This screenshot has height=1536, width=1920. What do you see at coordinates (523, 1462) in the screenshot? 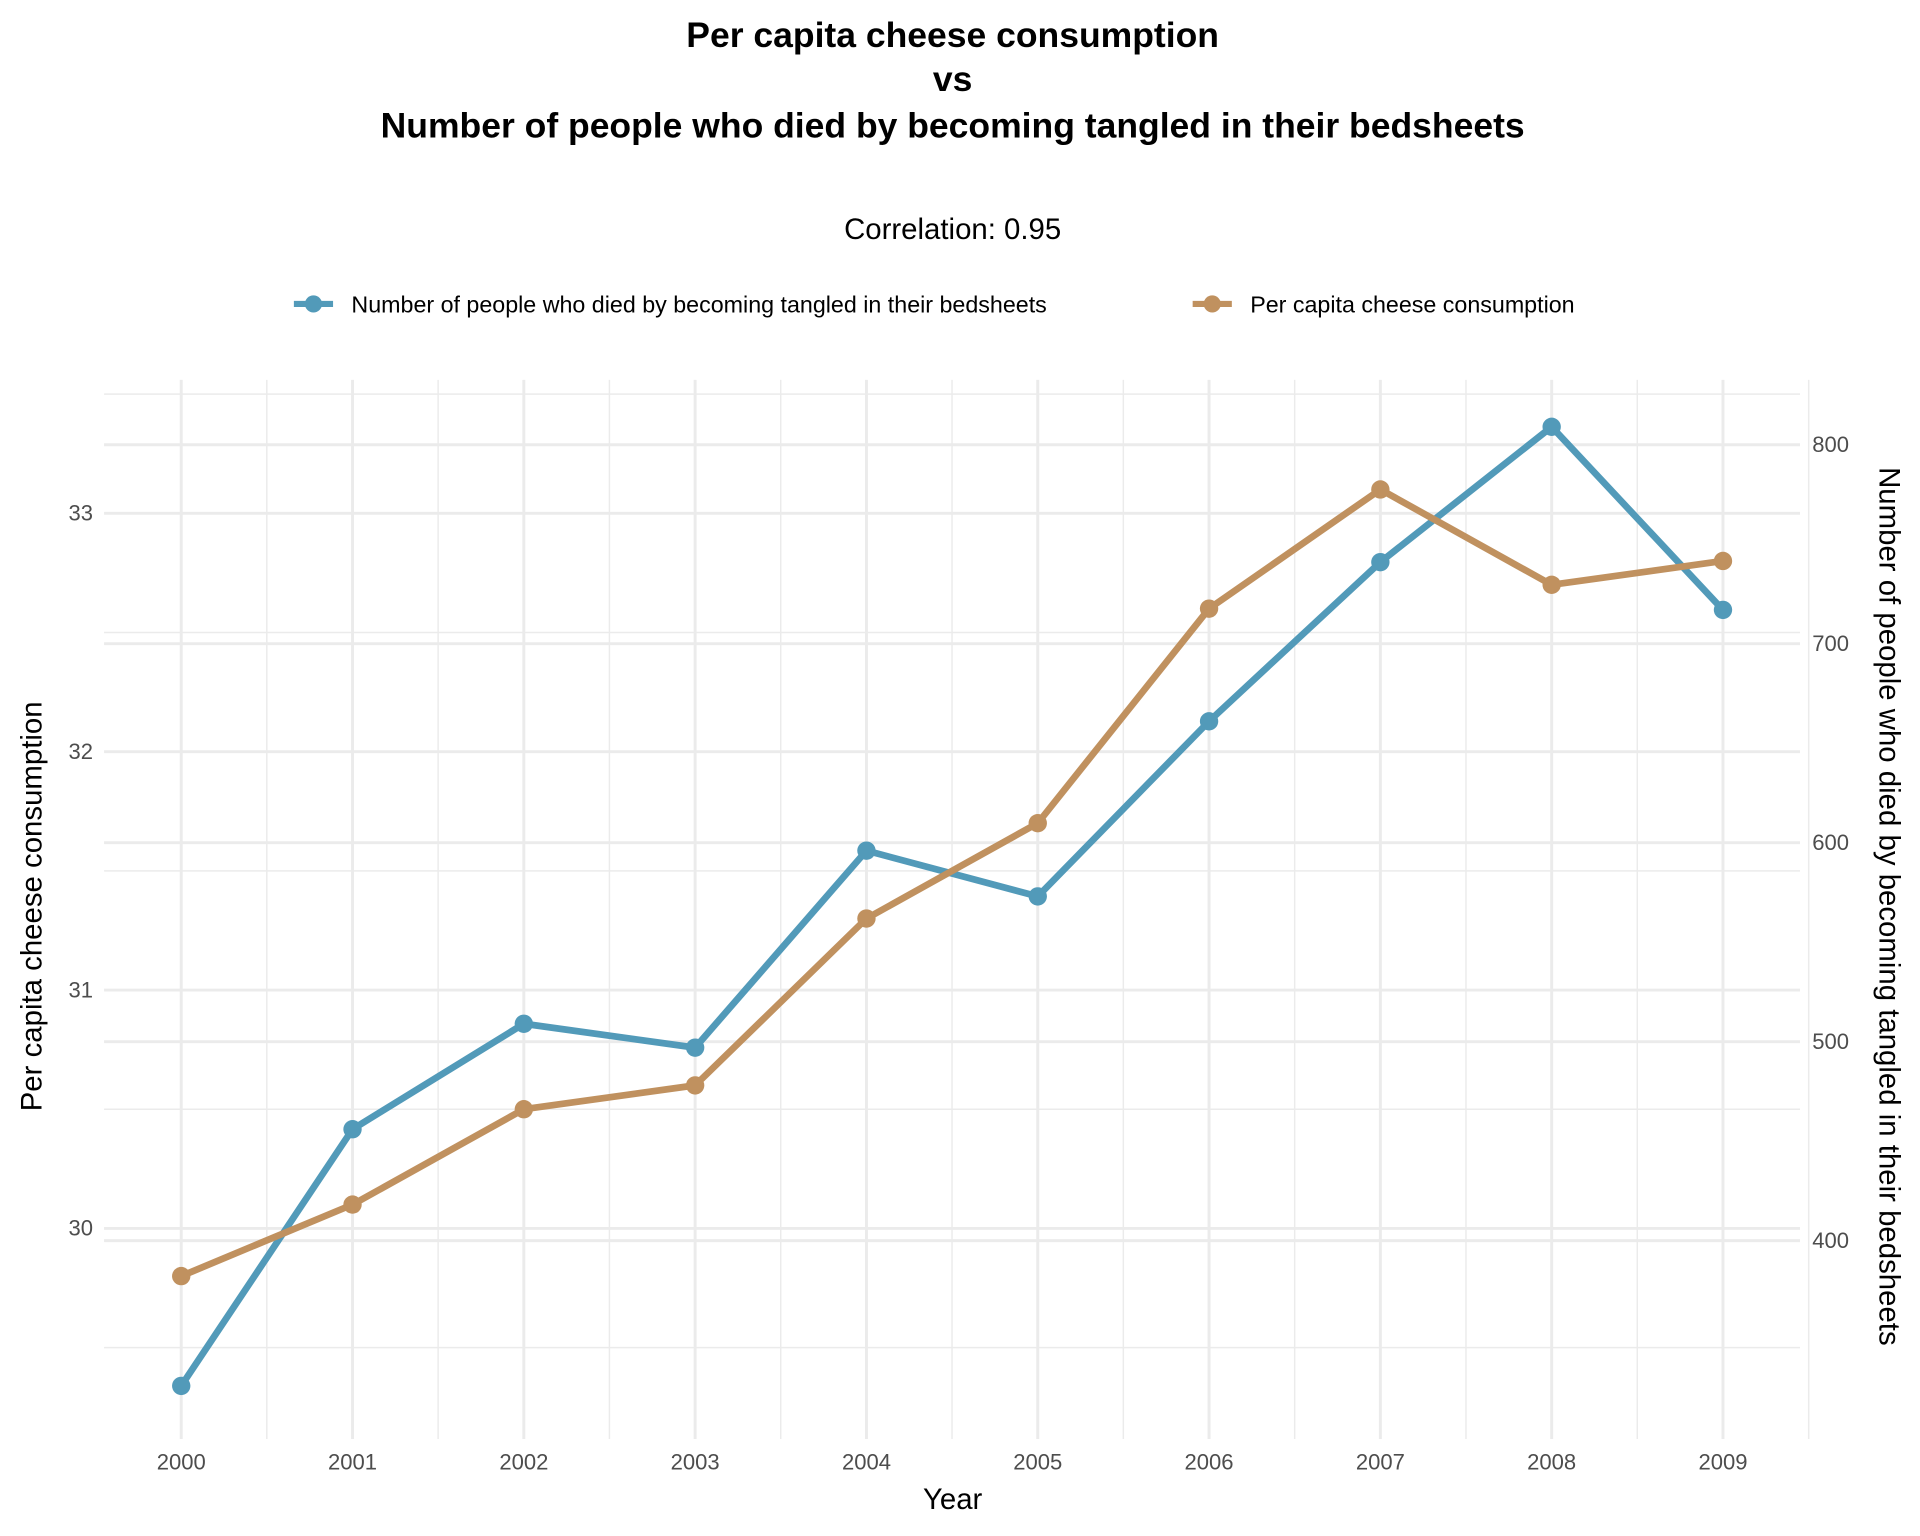
I see `x-tick-label: 2002` at bounding box center [523, 1462].